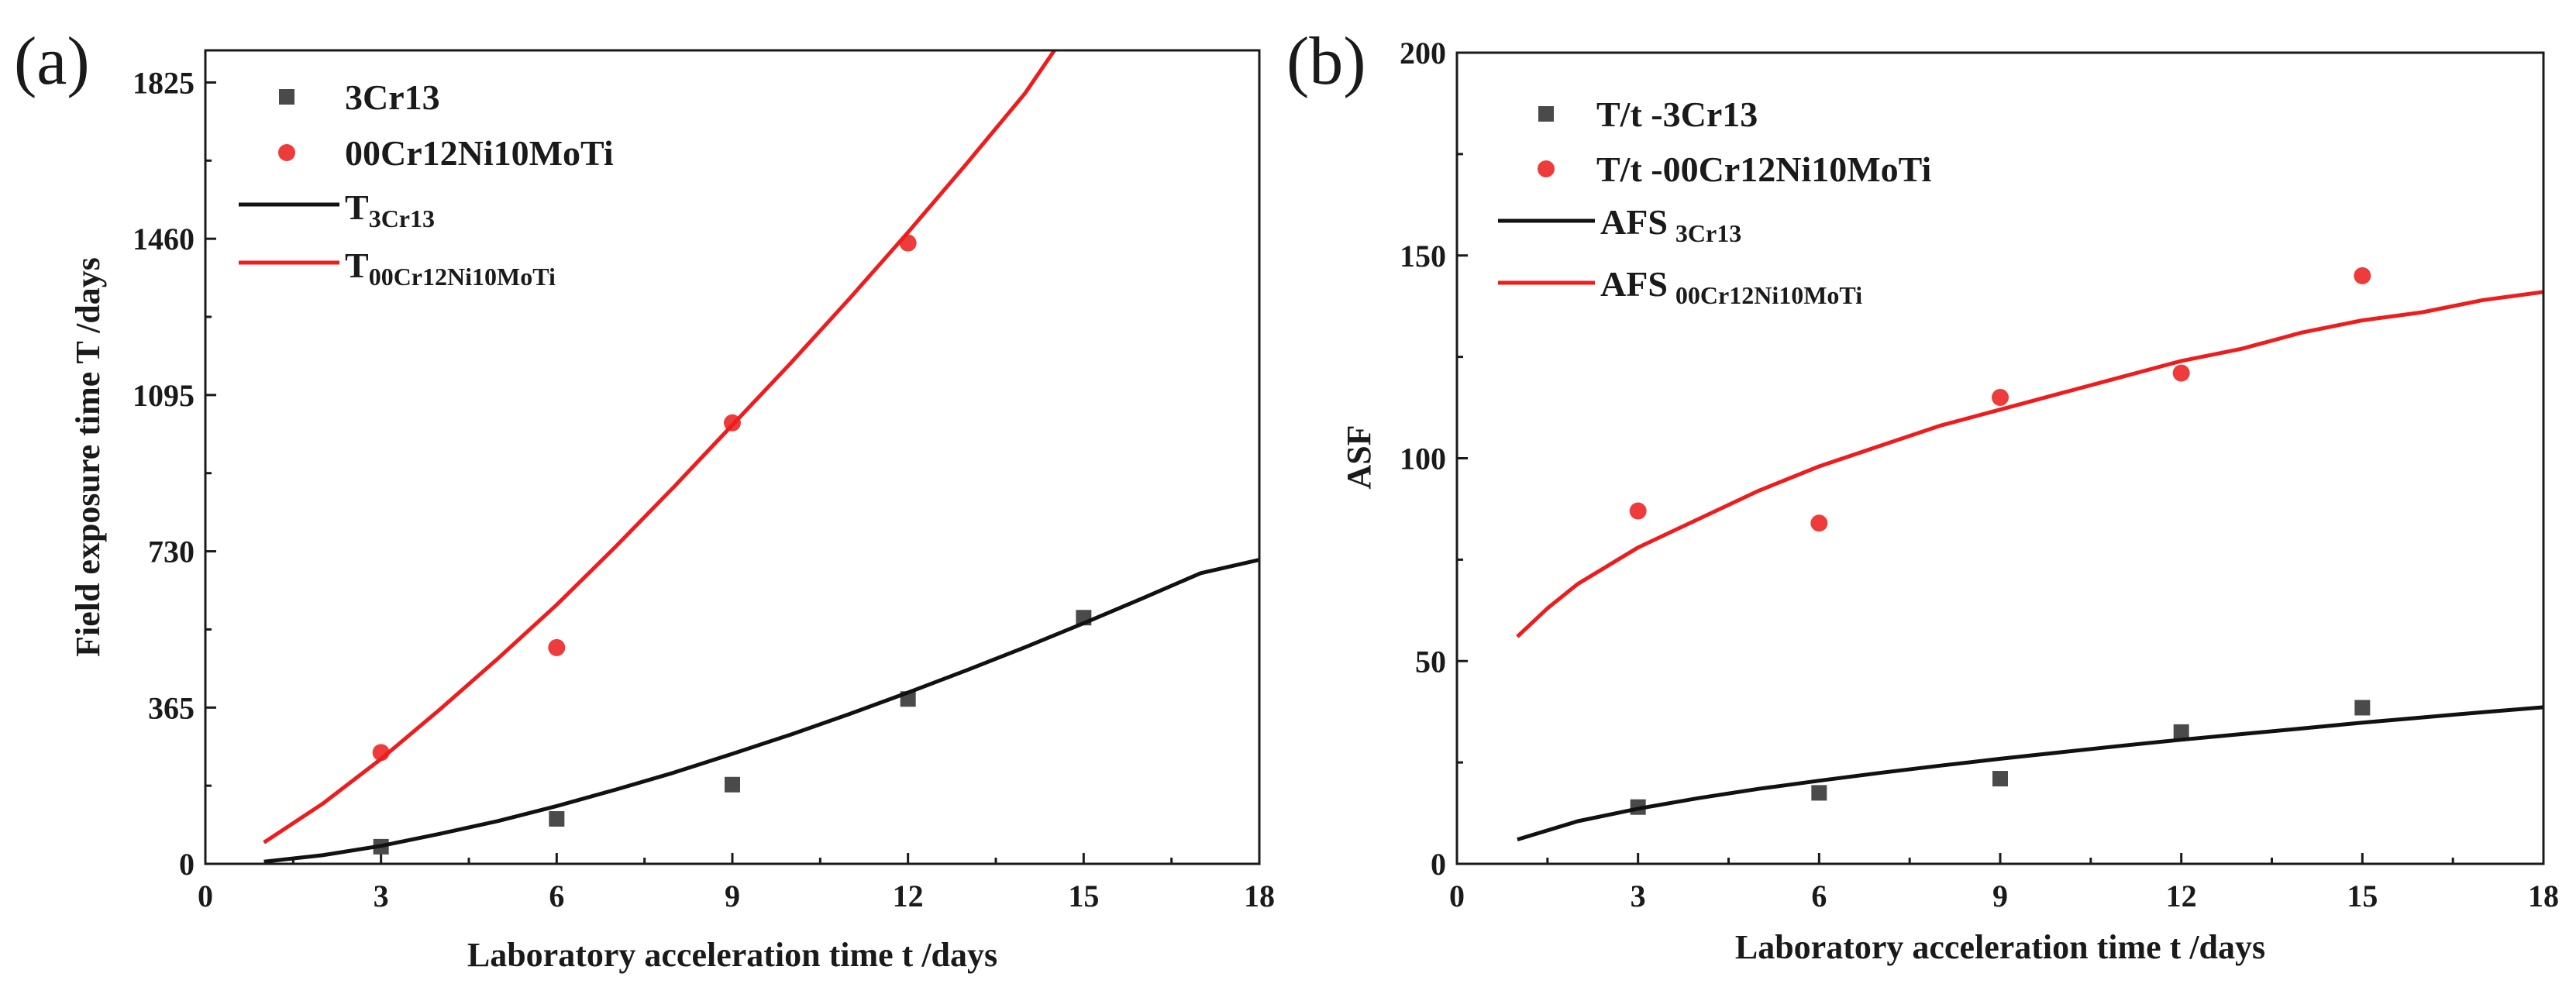  I want to click on legend-label-afs-3cr13: AFS 3Cr13, so click(1670, 224).